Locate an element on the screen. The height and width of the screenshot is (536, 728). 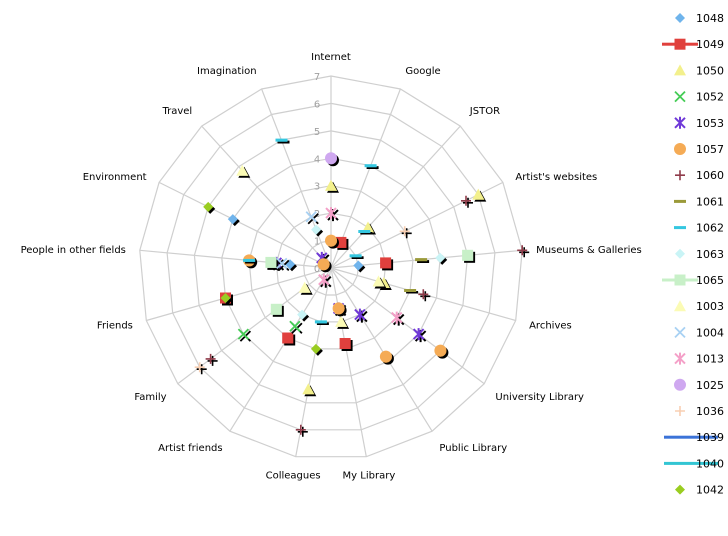
legend-label-1065: 1065 is located at coordinates (710, 280).